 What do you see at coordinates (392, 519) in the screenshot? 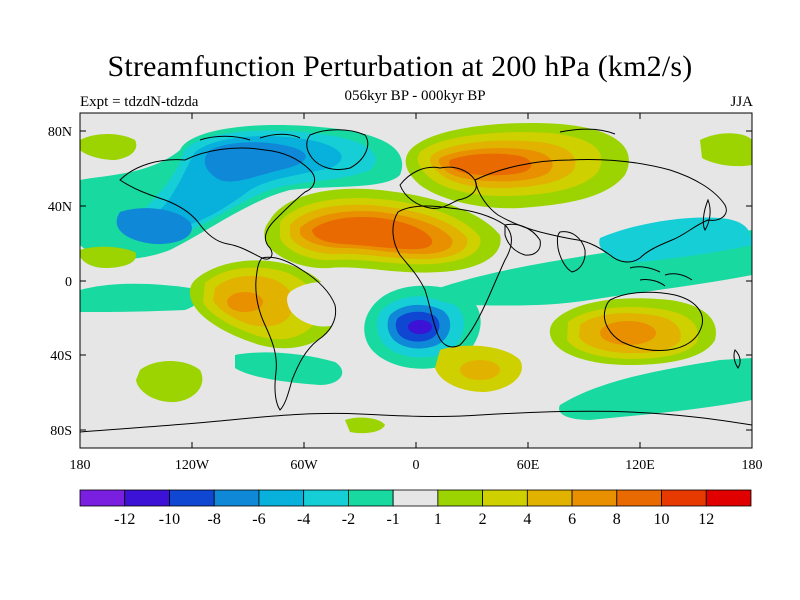
I see `colorbar-label: -1` at bounding box center [392, 519].